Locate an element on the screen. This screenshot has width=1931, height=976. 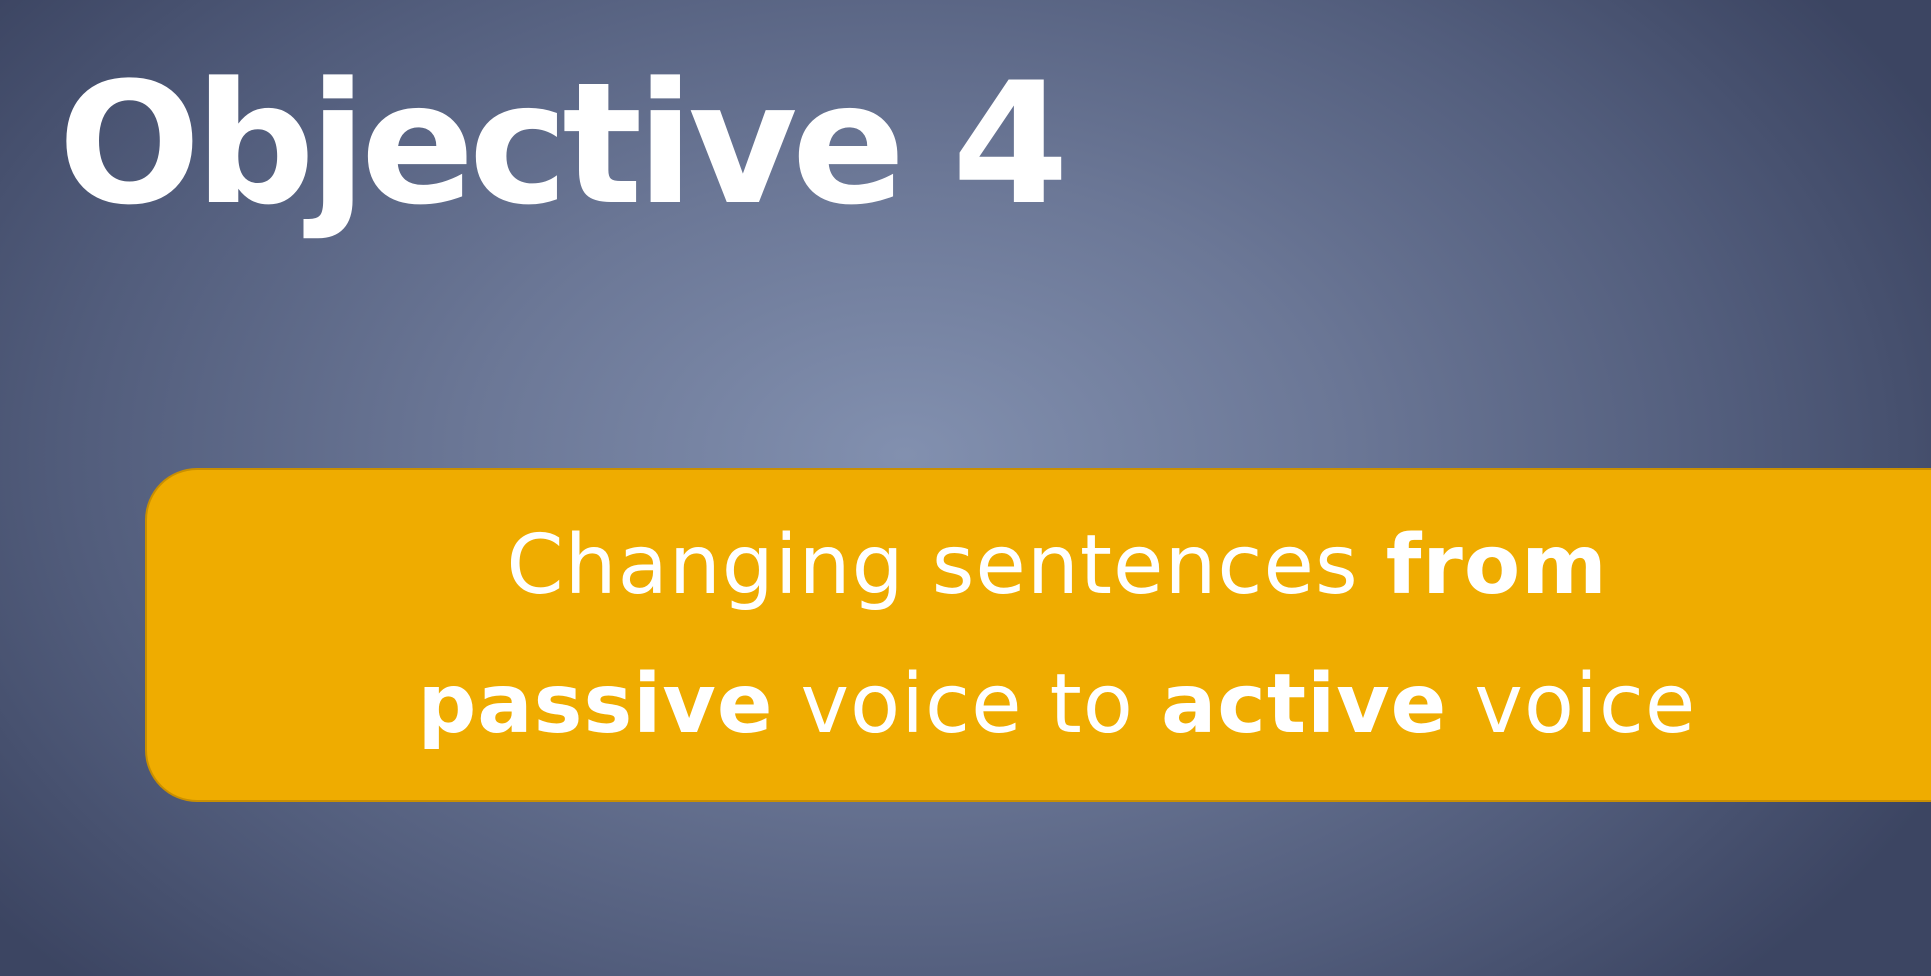
banner-text-passive: passive is located at coordinates (595, 704).